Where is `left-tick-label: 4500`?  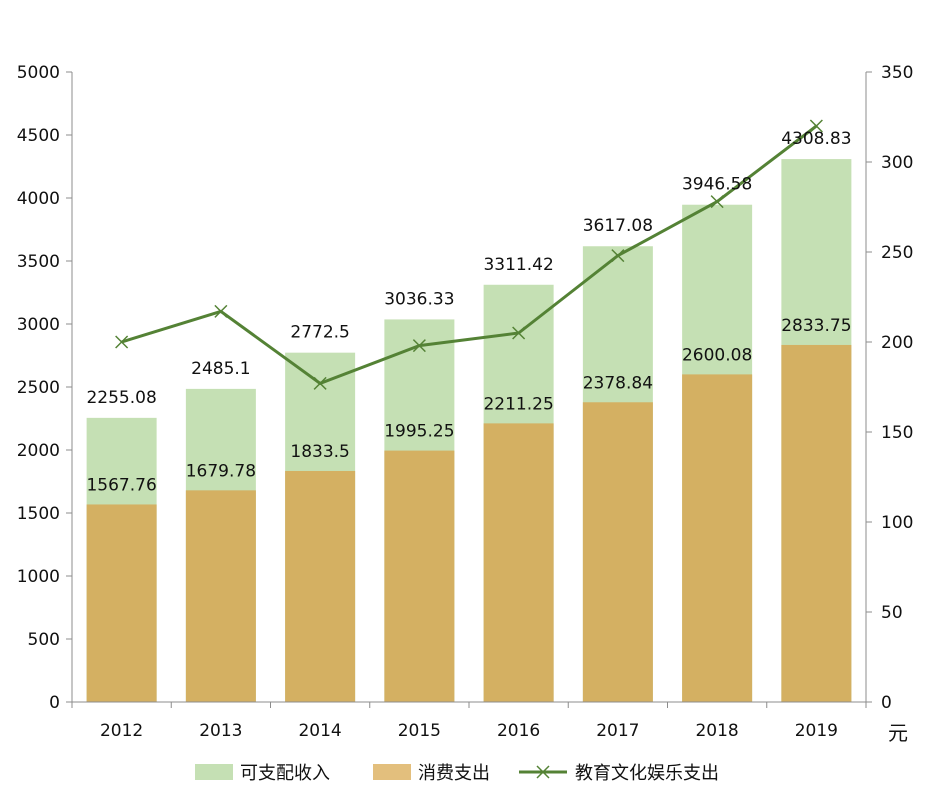 left-tick-label: 4500 is located at coordinates (38, 136).